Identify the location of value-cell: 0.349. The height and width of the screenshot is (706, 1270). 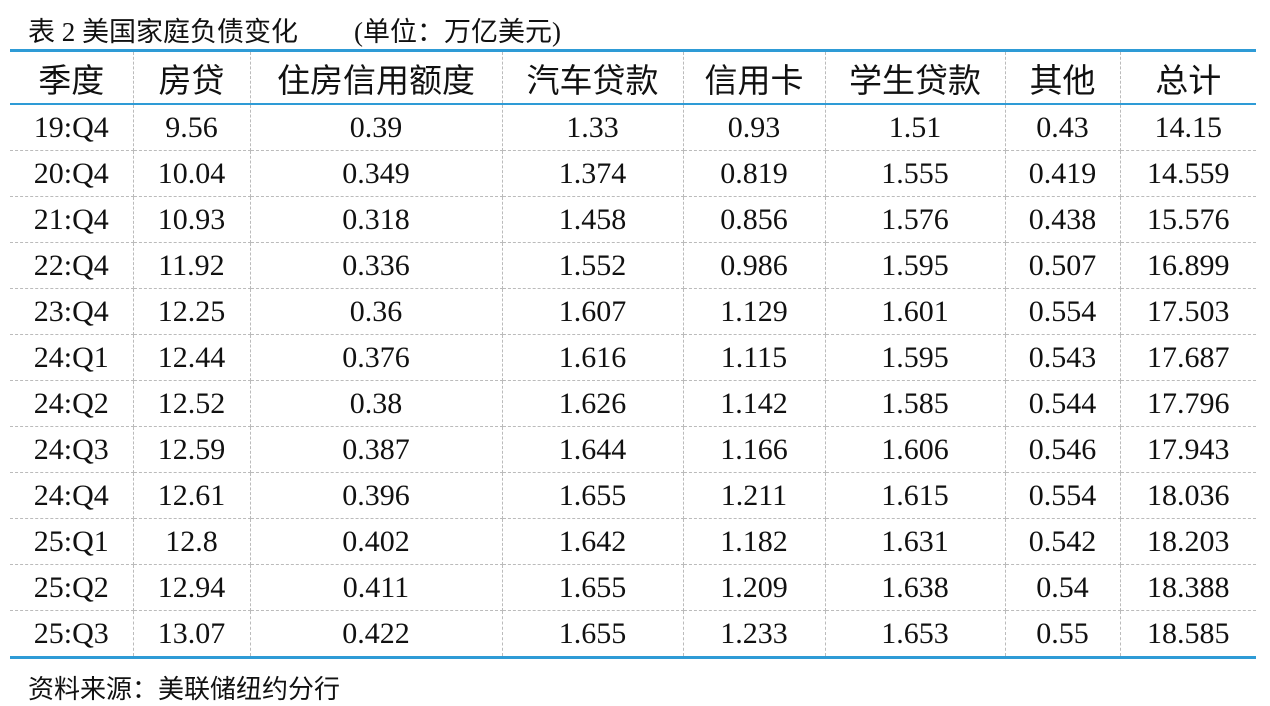
(376, 173).